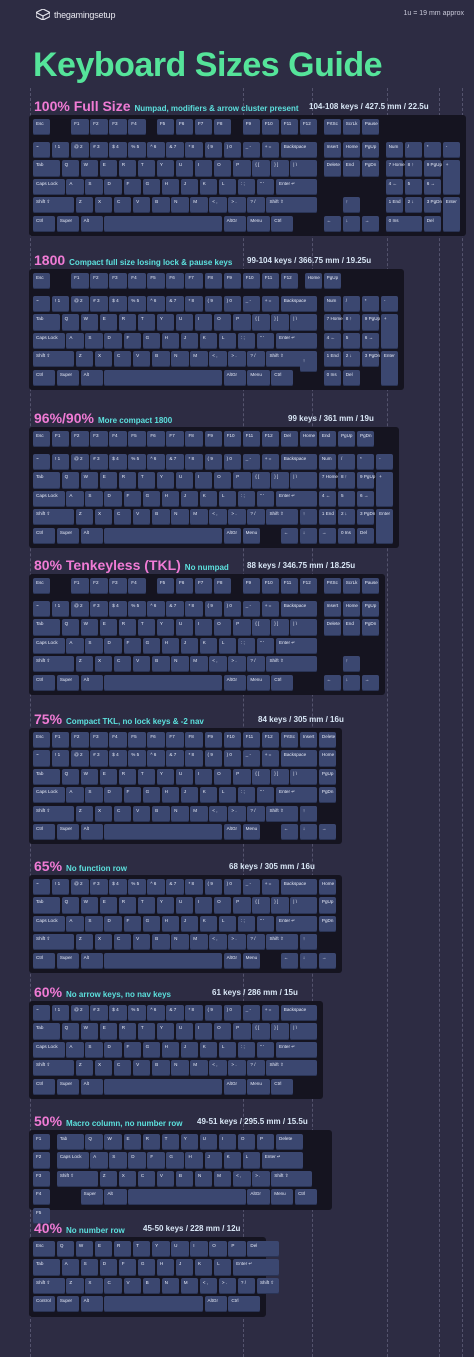 The height and width of the screenshot is (1357, 474). I want to click on key-label: D, so click(109, 792).